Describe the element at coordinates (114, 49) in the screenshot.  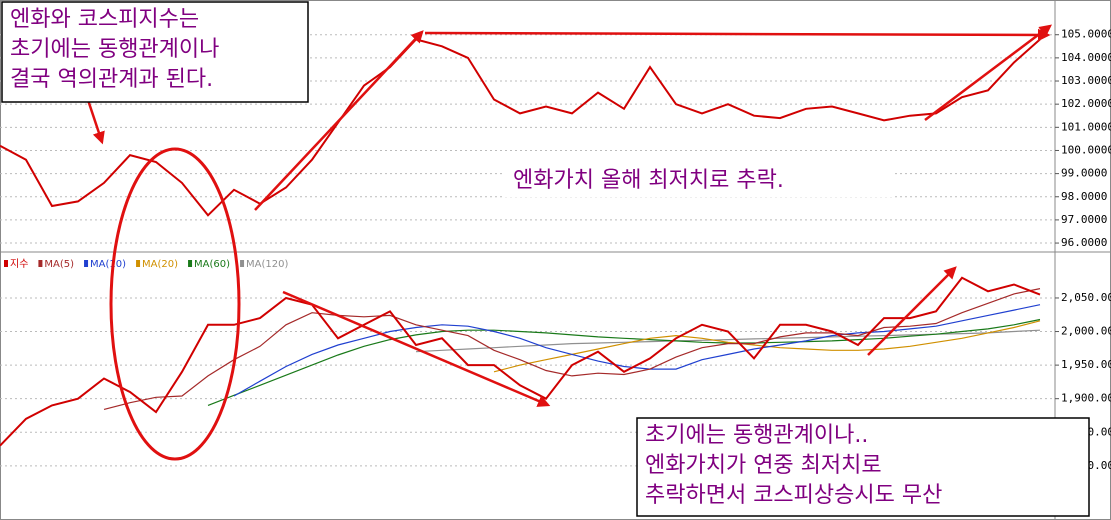
I see `annotation-text: 초기에는 동행관계이나` at that location.